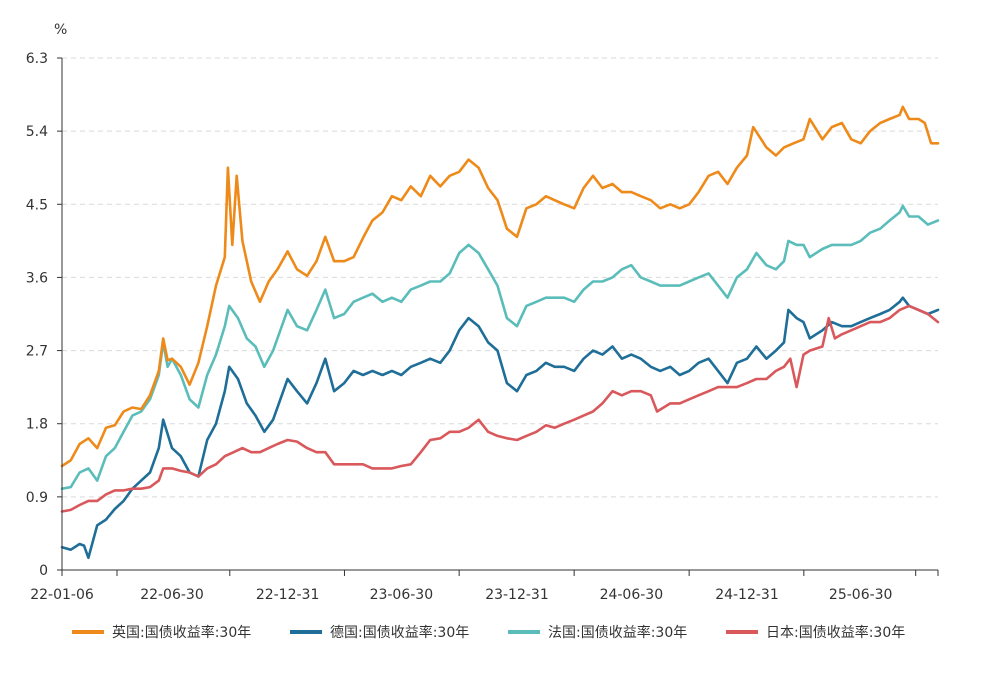  What do you see at coordinates (181, 632) in the screenshot?
I see `legend-item-label: 英国:国债收益率:30年` at bounding box center [181, 632].